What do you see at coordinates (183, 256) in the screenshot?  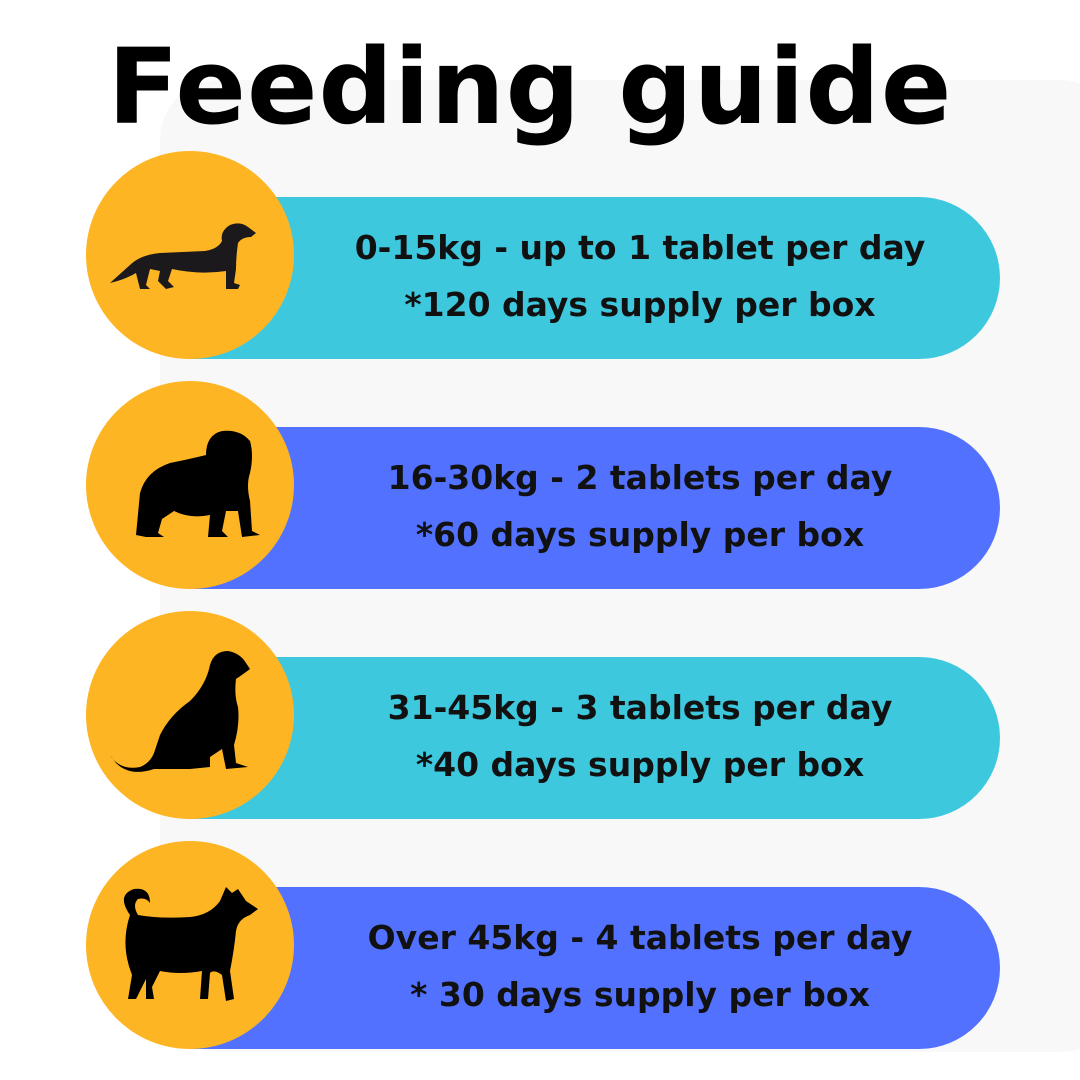 I see `dachshund-icon` at bounding box center [183, 256].